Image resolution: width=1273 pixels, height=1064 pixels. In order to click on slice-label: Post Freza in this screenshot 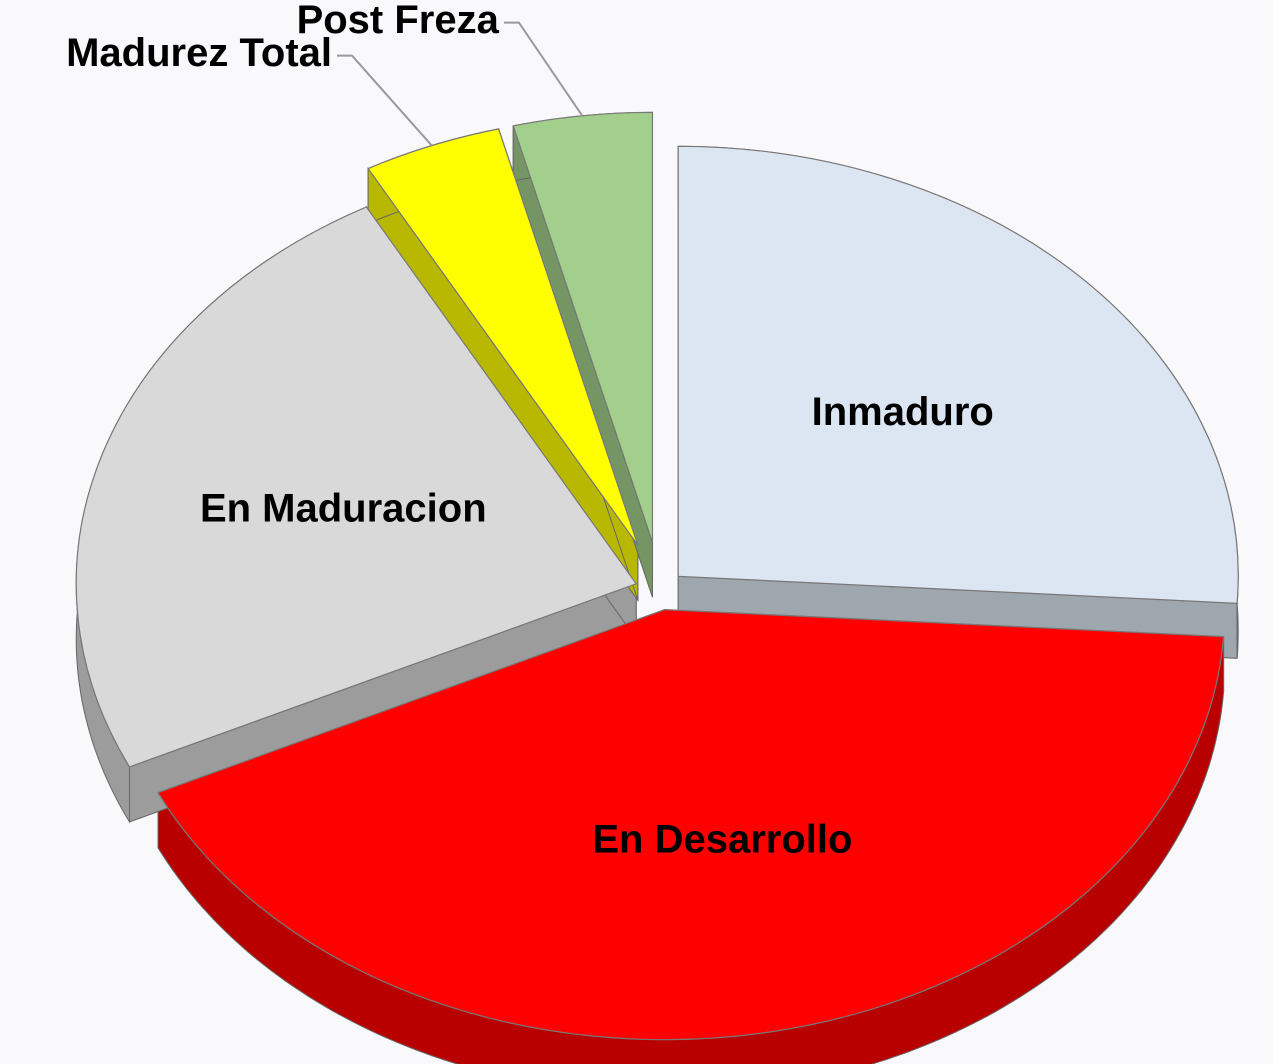, I will do `click(398, 21)`.